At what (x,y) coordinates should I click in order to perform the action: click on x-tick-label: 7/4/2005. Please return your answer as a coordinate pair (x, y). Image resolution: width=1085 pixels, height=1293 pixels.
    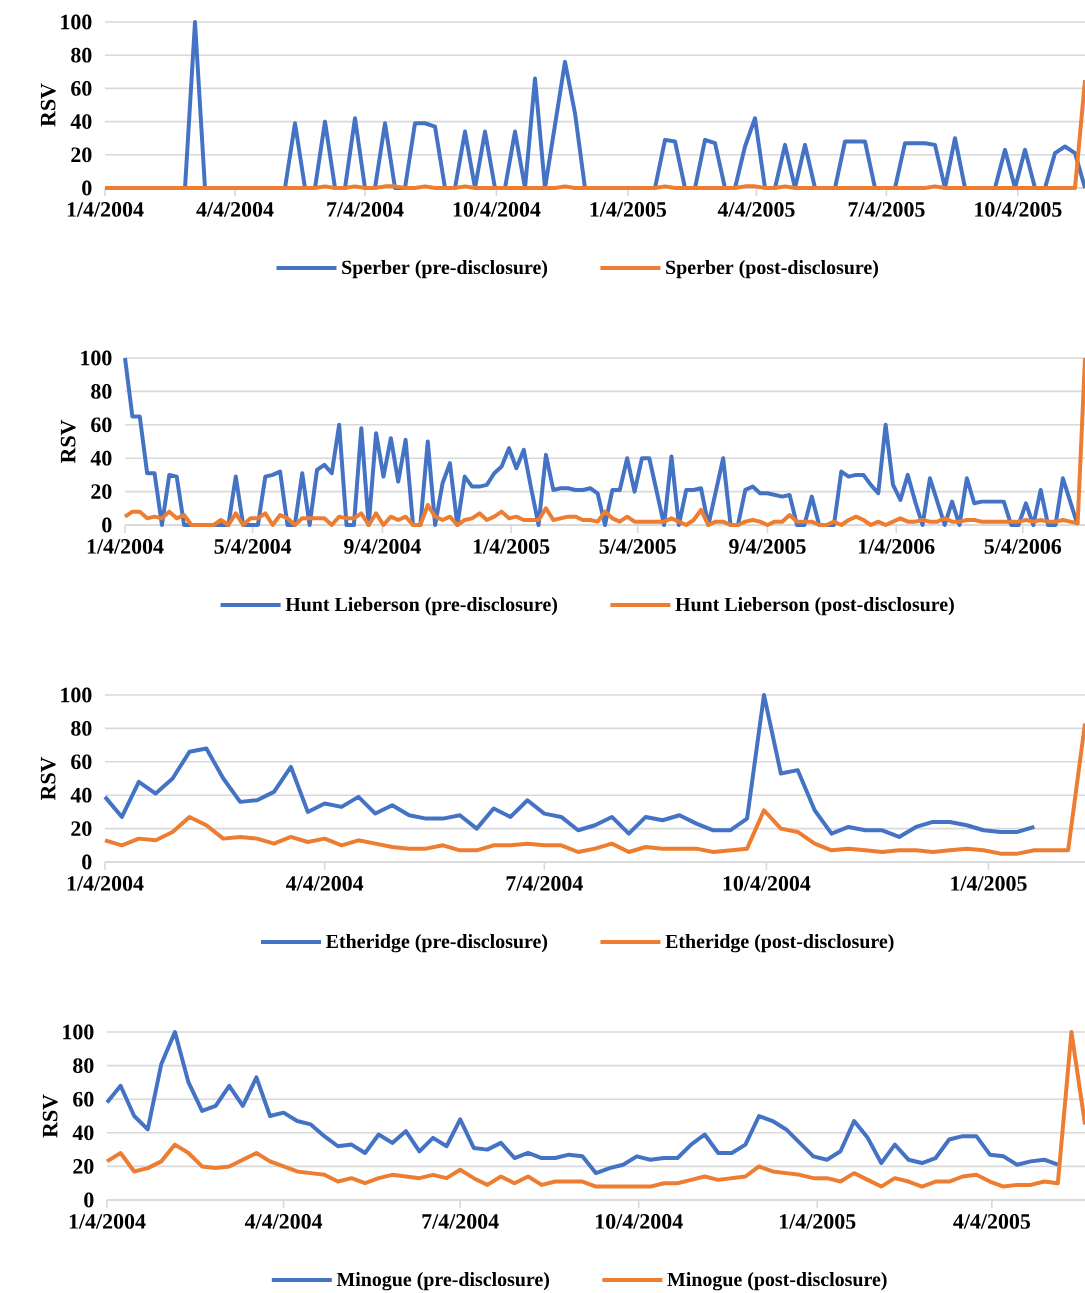
    Looking at the image, I should click on (886, 209).